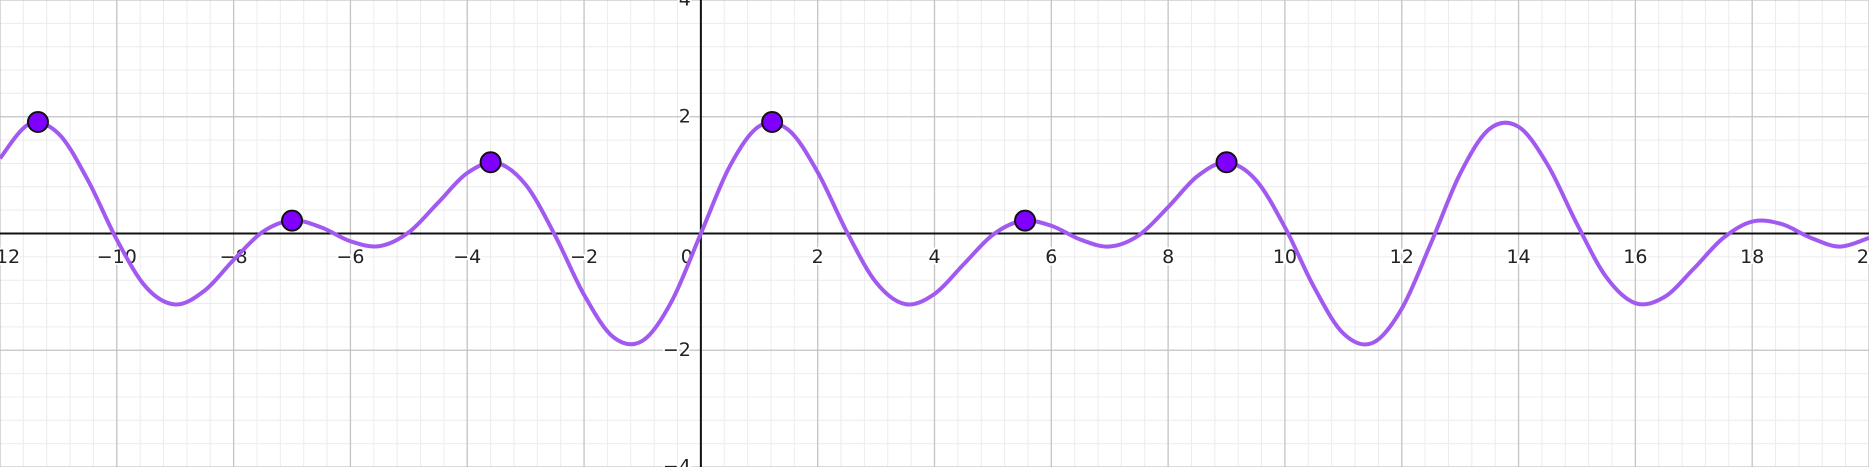  I want to click on x-tick-label: 18, so click(1752, 257).